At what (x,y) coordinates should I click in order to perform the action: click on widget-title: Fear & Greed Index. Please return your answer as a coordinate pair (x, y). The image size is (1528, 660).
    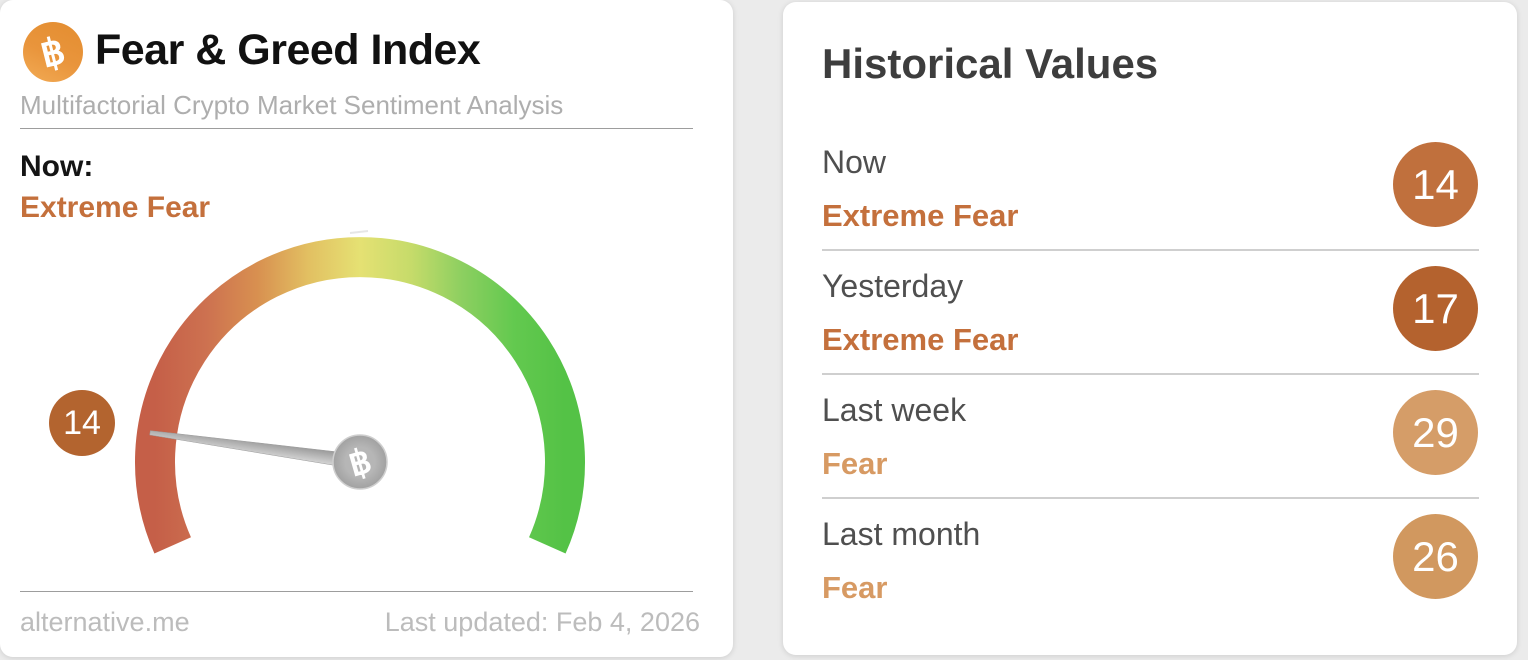
    Looking at the image, I should click on (288, 50).